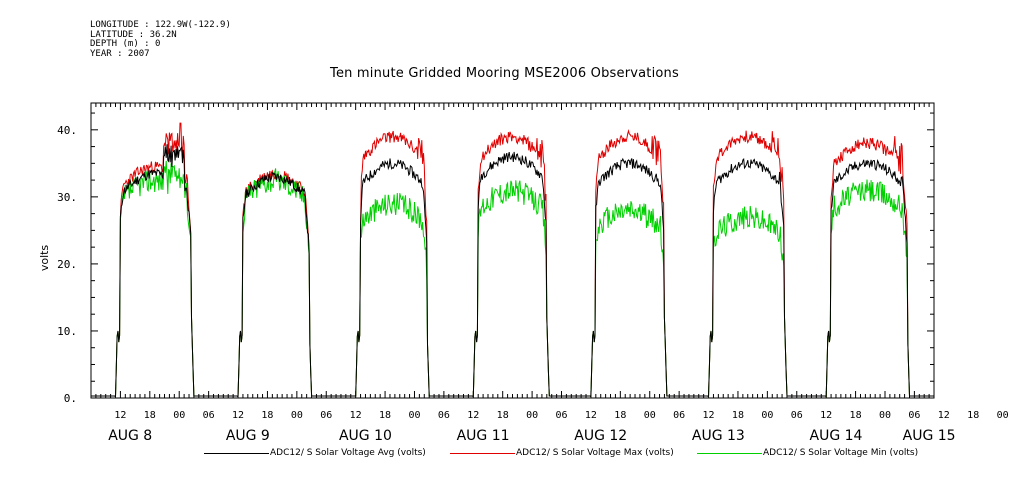  Describe the element at coordinates (160, 25) in the screenshot. I see `longitude-text: LONGITUDE : 122.9W(-122.9)` at that location.